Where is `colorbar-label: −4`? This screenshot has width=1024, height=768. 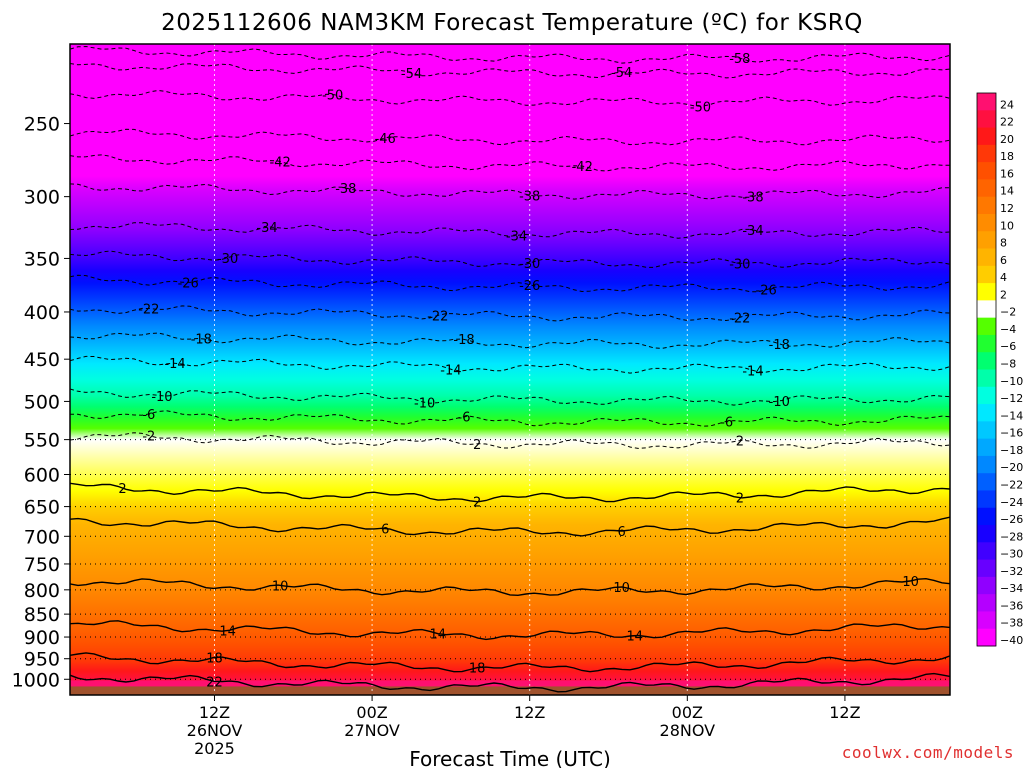
colorbar-label: −4 is located at coordinates (1008, 329).